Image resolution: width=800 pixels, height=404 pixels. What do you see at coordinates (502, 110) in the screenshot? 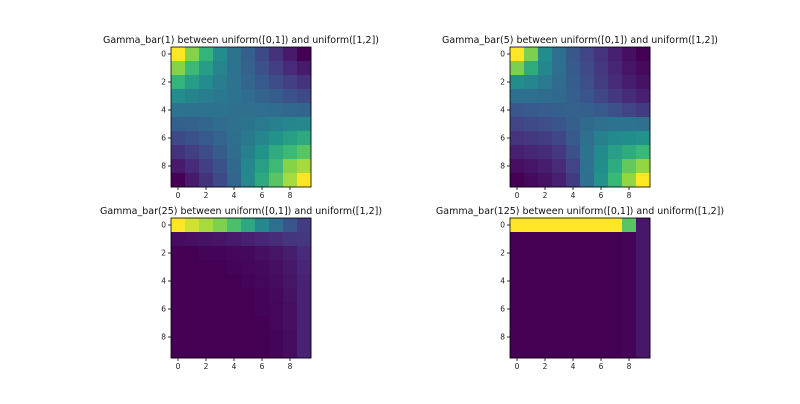
I see `y-tick-label: 4` at bounding box center [502, 110].